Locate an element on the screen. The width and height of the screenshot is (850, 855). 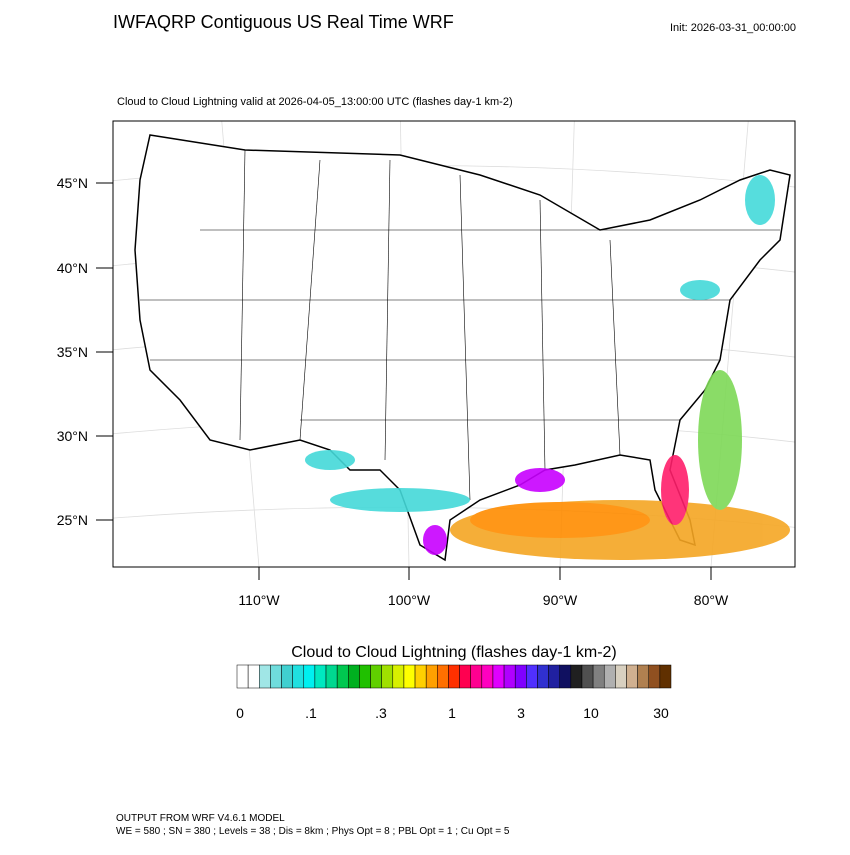
colorbar-label: 3 is located at coordinates (521, 713).